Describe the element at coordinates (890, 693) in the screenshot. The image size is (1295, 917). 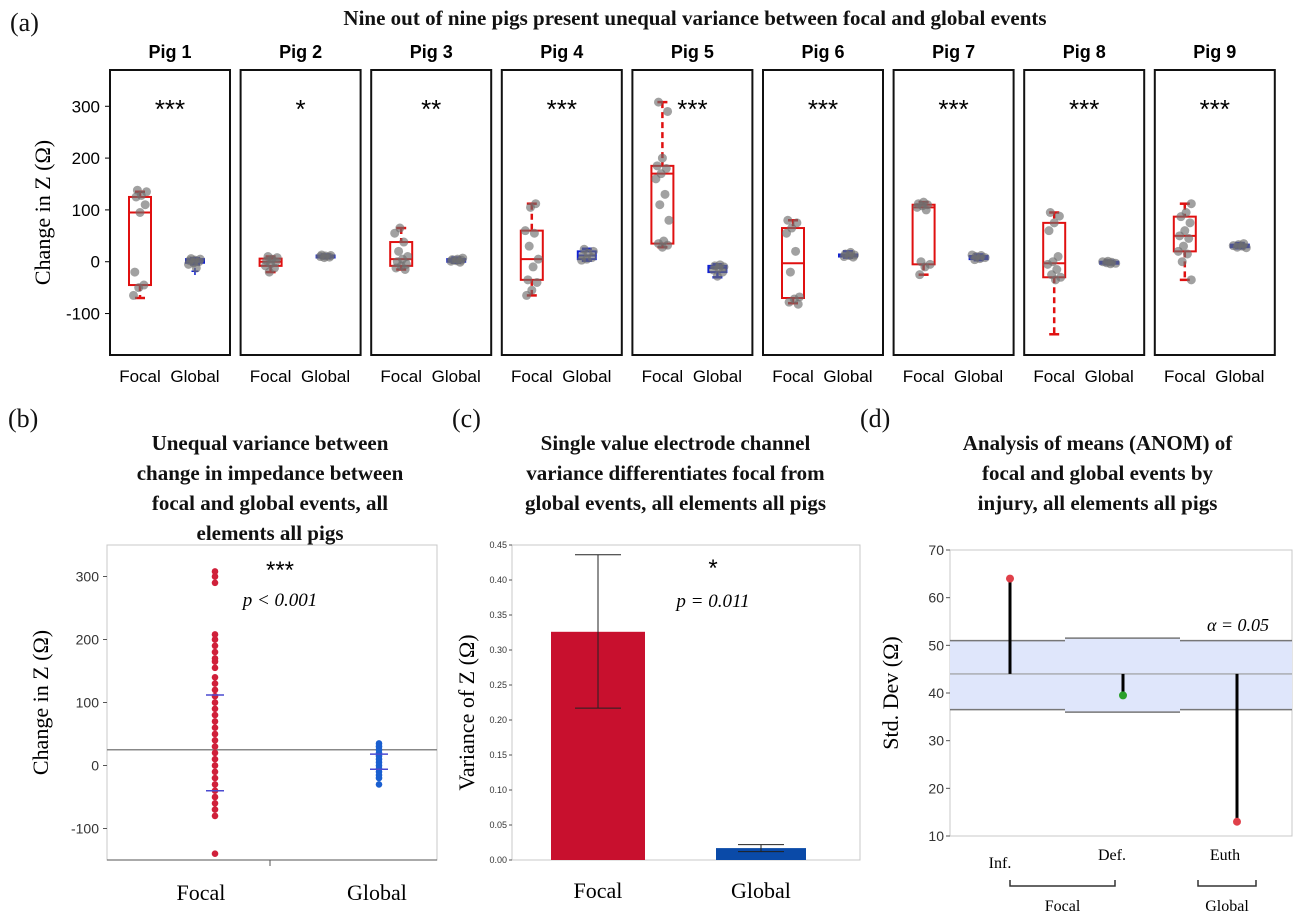
I see `y-axis-label: Std. Dev (Ω)` at that location.